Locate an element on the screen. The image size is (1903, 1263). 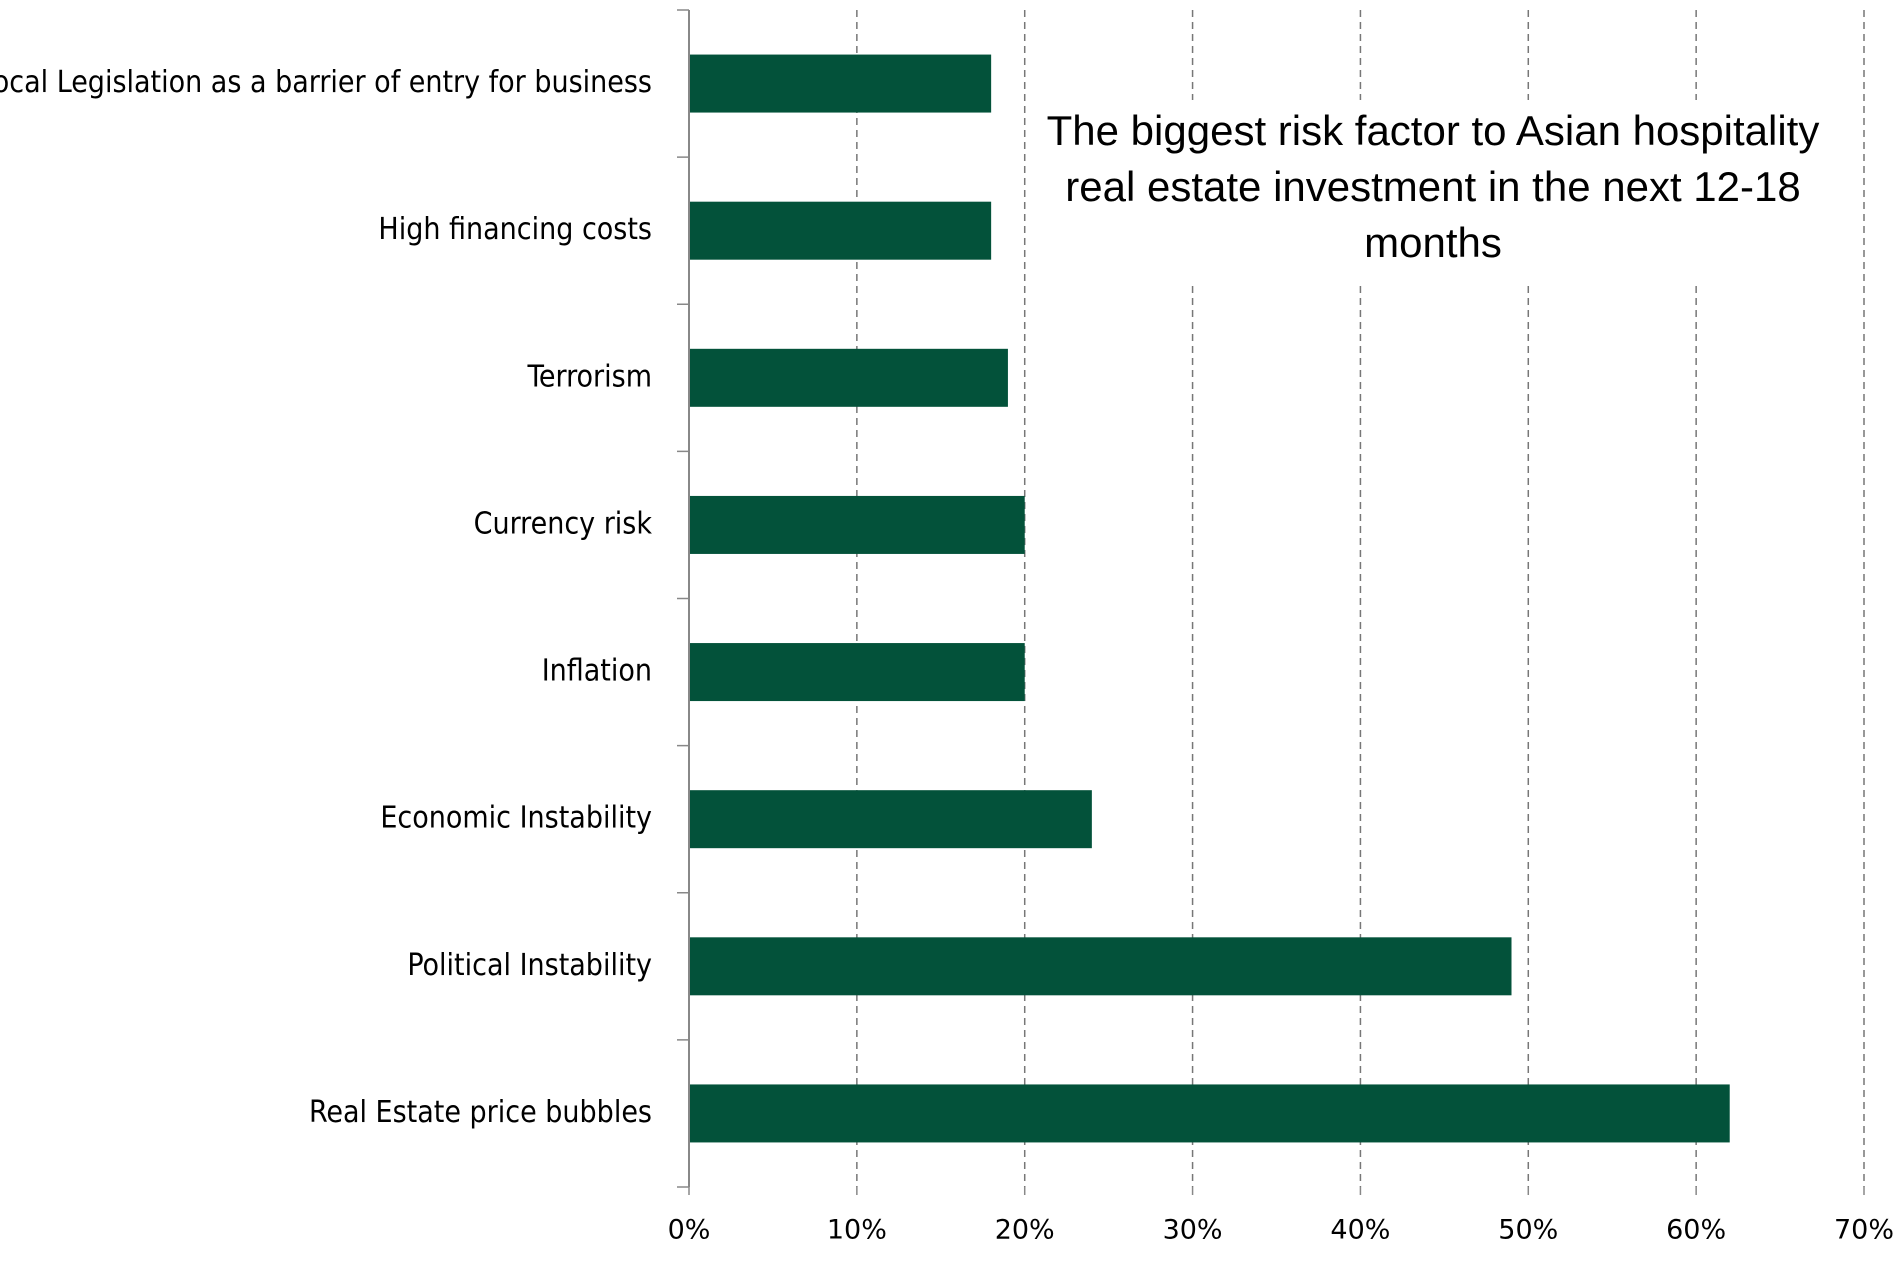
y-tick-label: Real Estate price bubbles is located at coordinates (480, 1112).